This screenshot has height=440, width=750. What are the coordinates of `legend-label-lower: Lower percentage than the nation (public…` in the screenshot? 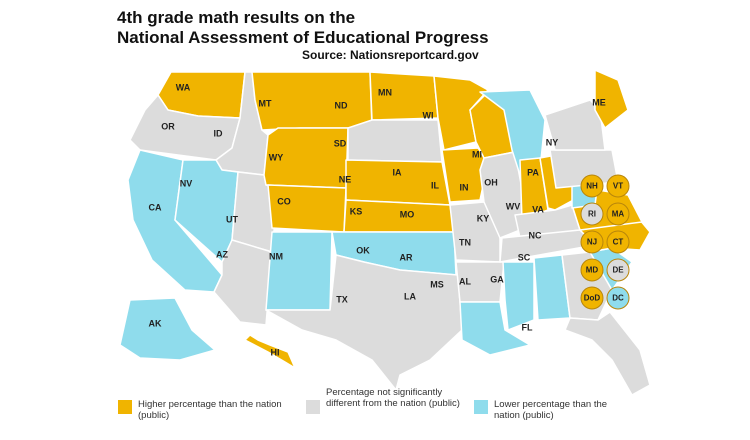 It's located at (551, 410).